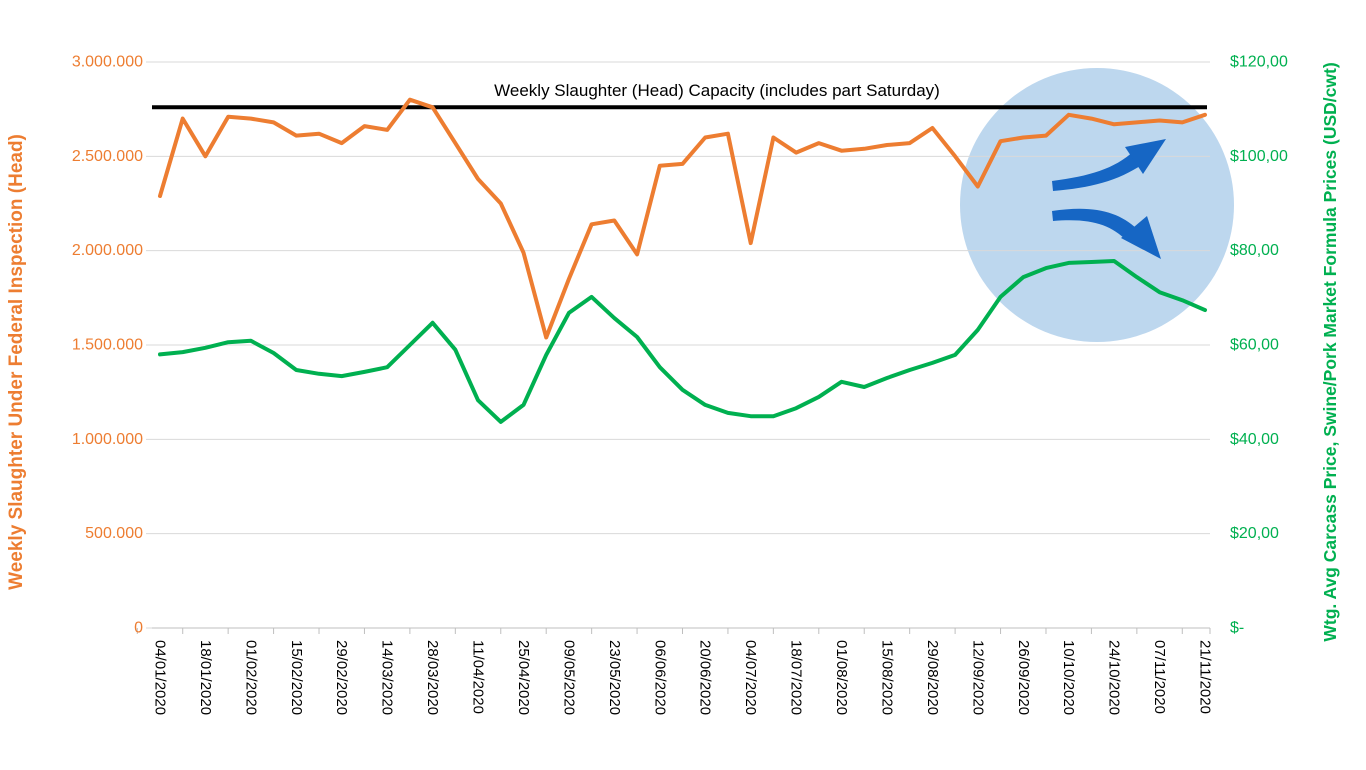 The image size is (1366, 770). What do you see at coordinates (977, 677) in the screenshot?
I see `x-axis-tick-label: 12/09/2020` at bounding box center [977, 677].